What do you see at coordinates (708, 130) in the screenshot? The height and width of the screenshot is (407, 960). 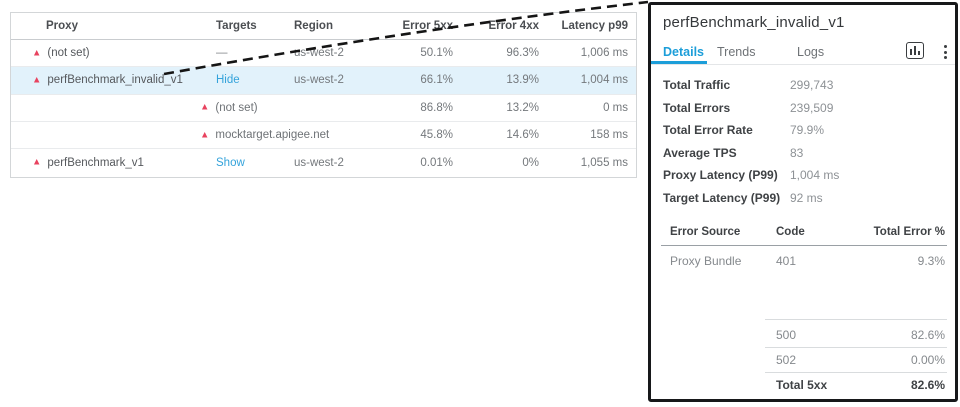 I see `detail-label: Total Error Rate` at bounding box center [708, 130].